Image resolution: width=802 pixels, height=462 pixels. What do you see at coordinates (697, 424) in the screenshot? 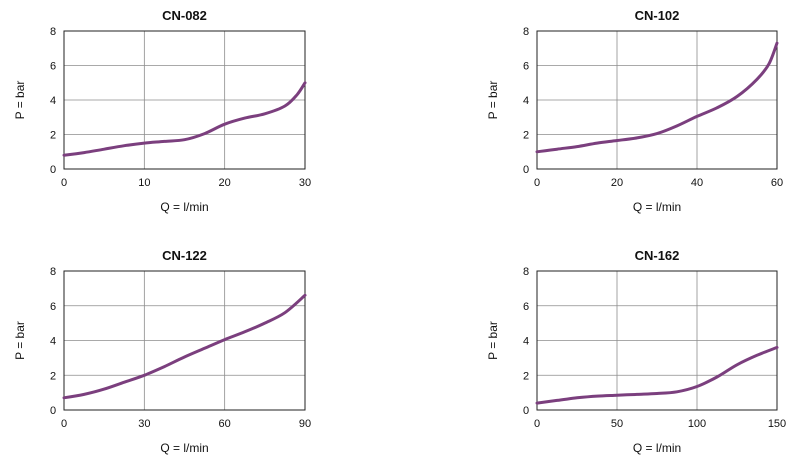
I see `x-tick-label: 100` at bounding box center [697, 424].